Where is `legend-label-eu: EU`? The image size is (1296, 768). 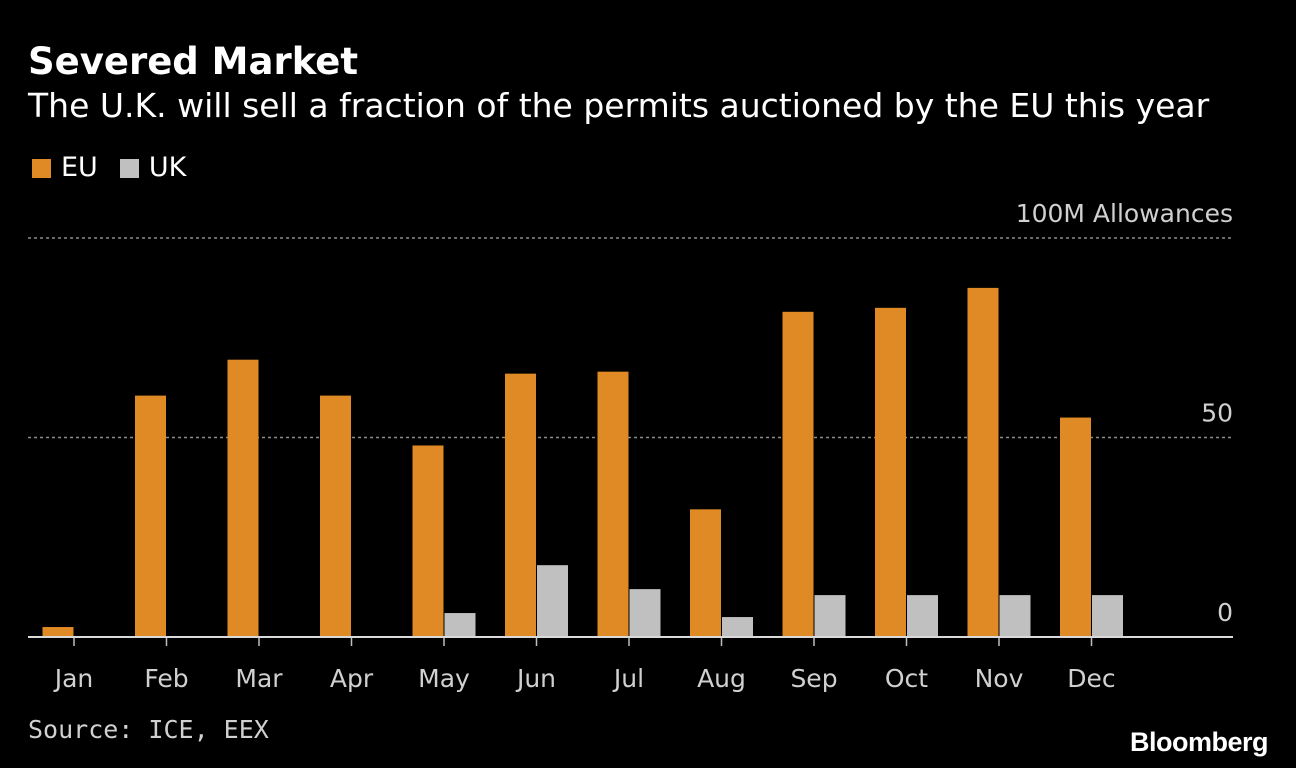 legend-label-eu: EU is located at coordinates (79, 167).